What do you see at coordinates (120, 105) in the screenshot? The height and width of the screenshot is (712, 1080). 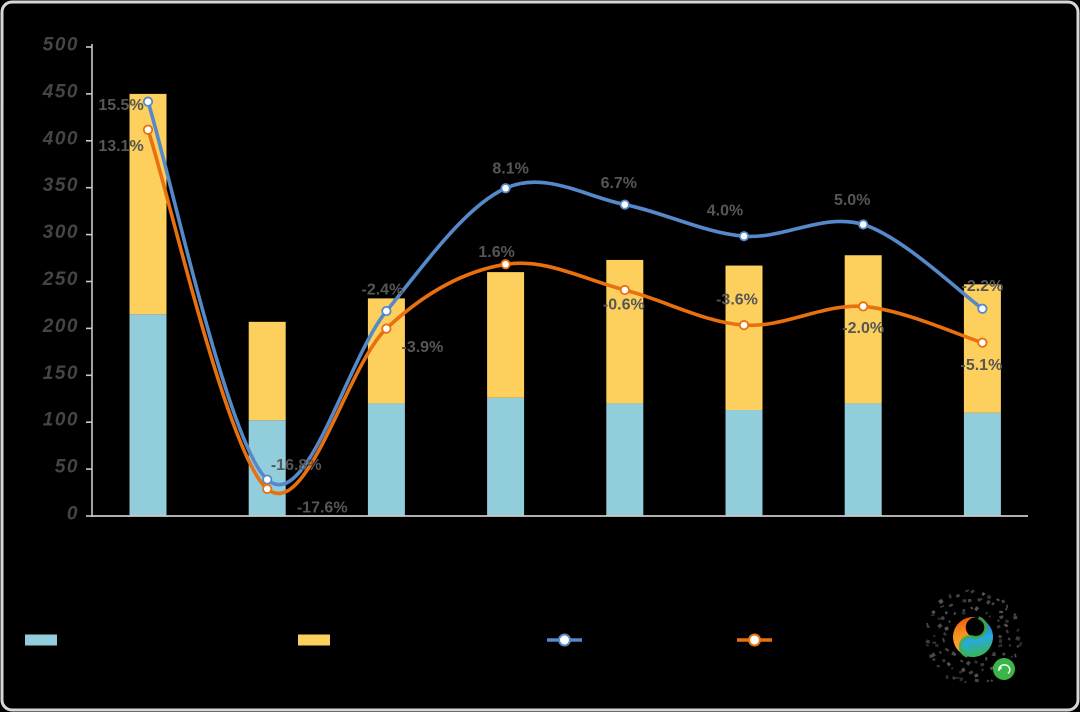 I see `data-label: 15.5%` at bounding box center [120, 105].